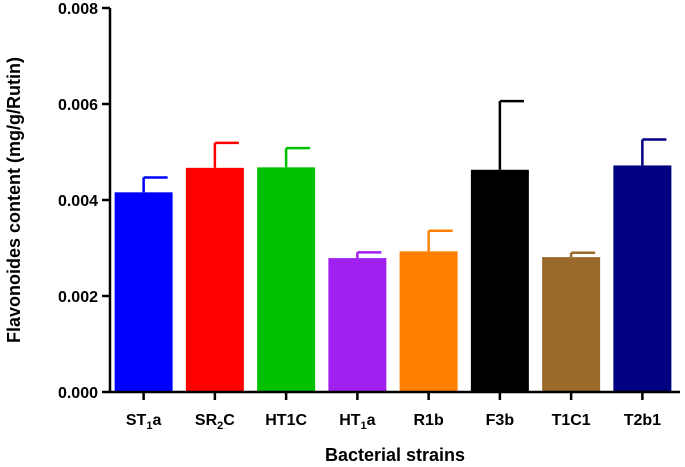 Image resolution: width=685 pixels, height=467 pixels. Describe the element at coordinates (78, 9) in the screenshot. I see `y-tick-label: 0.008` at that location.